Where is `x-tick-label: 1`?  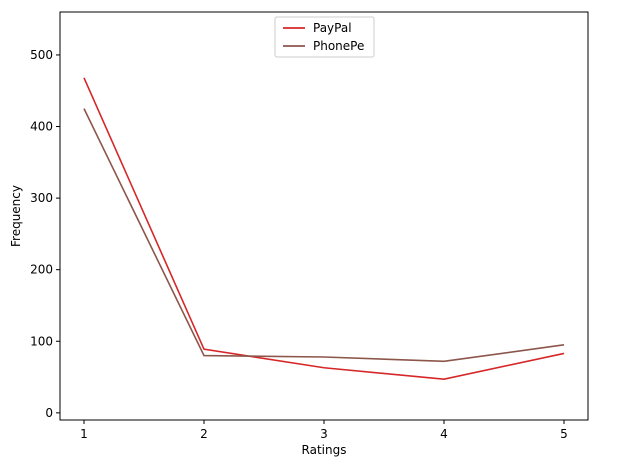
x-tick-label: 1 is located at coordinates (84, 434).